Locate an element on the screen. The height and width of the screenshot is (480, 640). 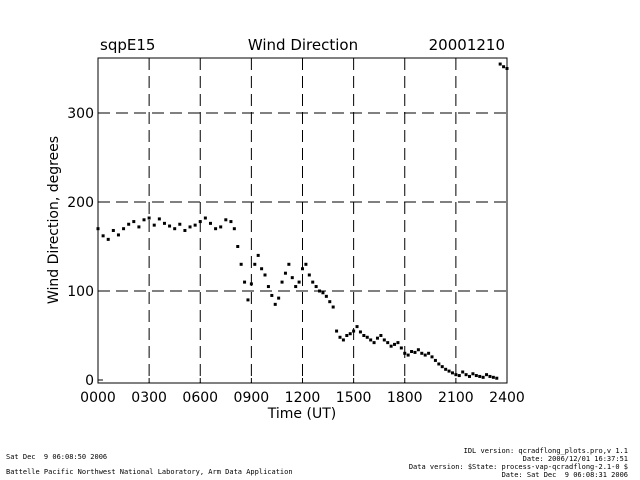
x-axis-label: Time (UT) is located at coordinates (301, 414).